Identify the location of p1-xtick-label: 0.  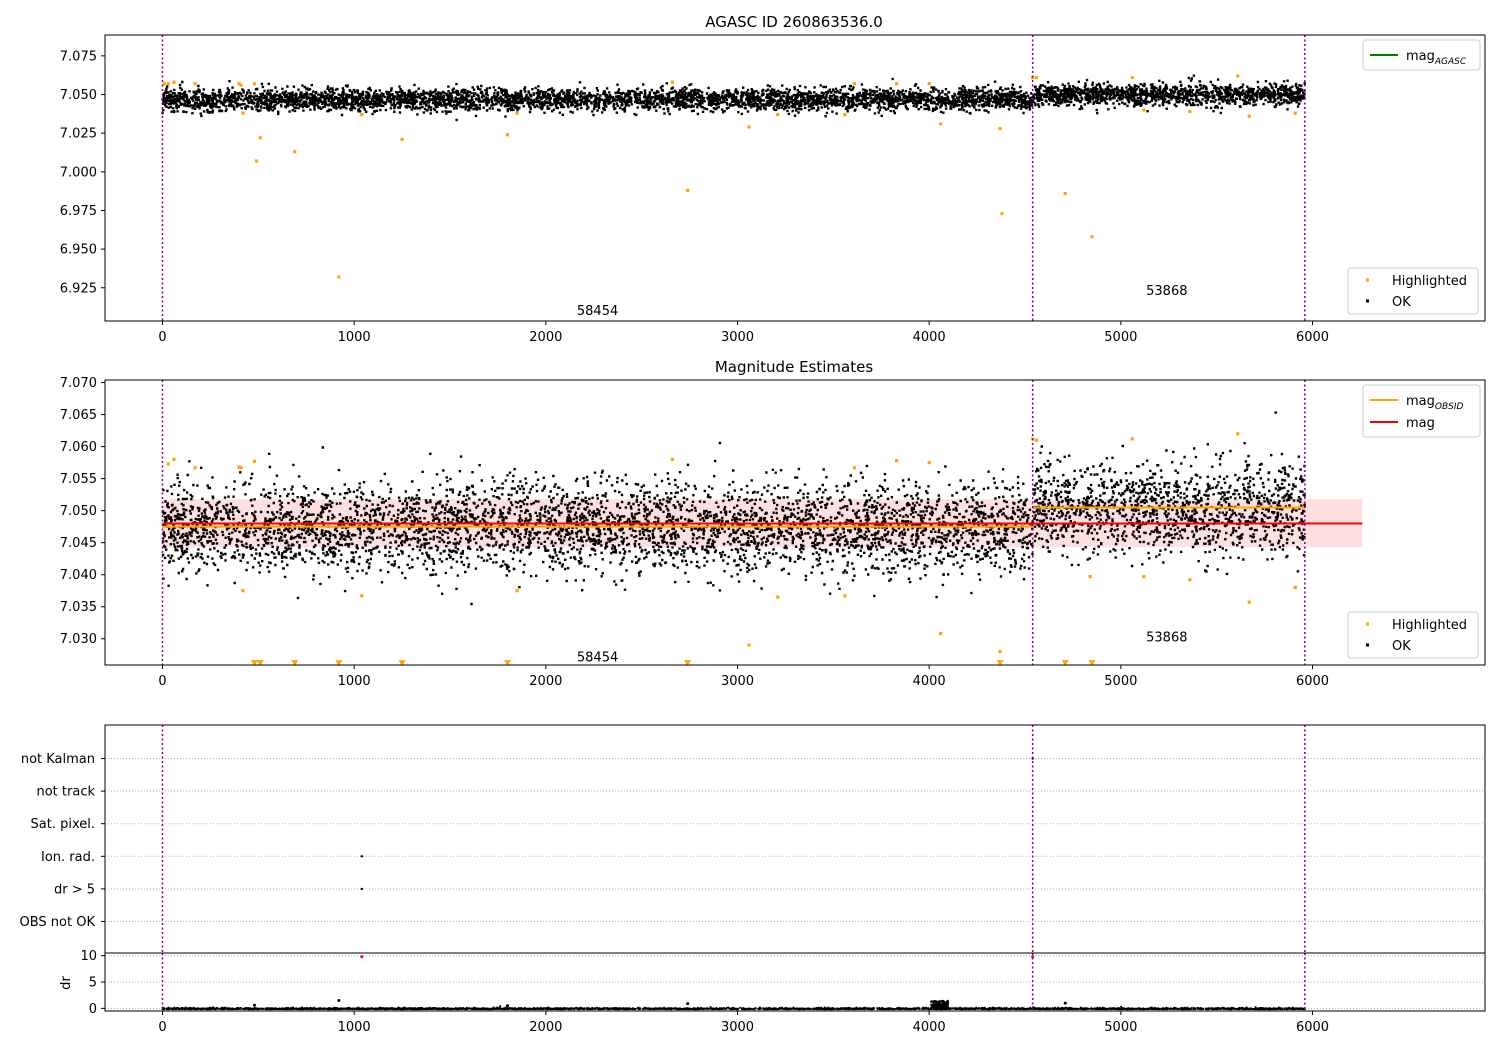
(162, 681).